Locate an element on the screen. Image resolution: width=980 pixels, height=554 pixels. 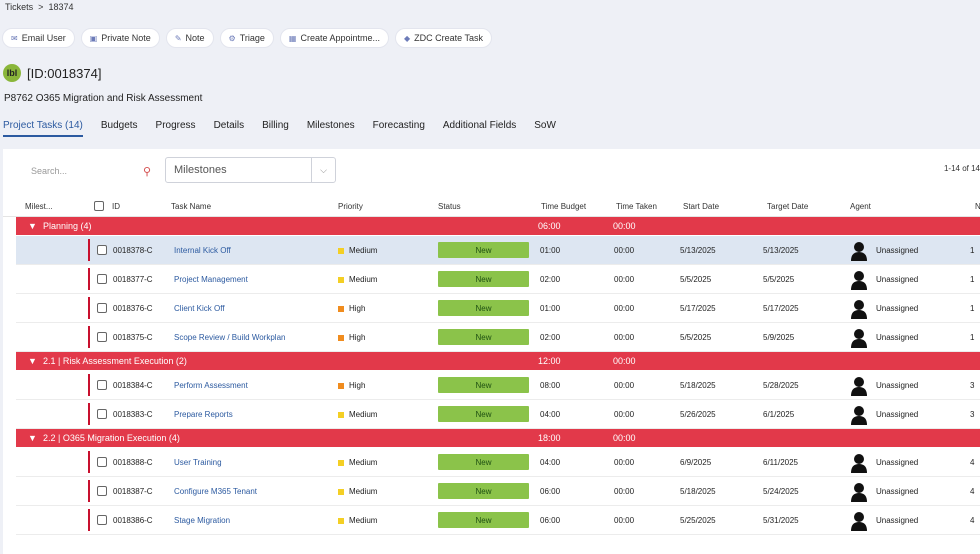
col-target-date: Target Date is located at coordinates (788, 206).